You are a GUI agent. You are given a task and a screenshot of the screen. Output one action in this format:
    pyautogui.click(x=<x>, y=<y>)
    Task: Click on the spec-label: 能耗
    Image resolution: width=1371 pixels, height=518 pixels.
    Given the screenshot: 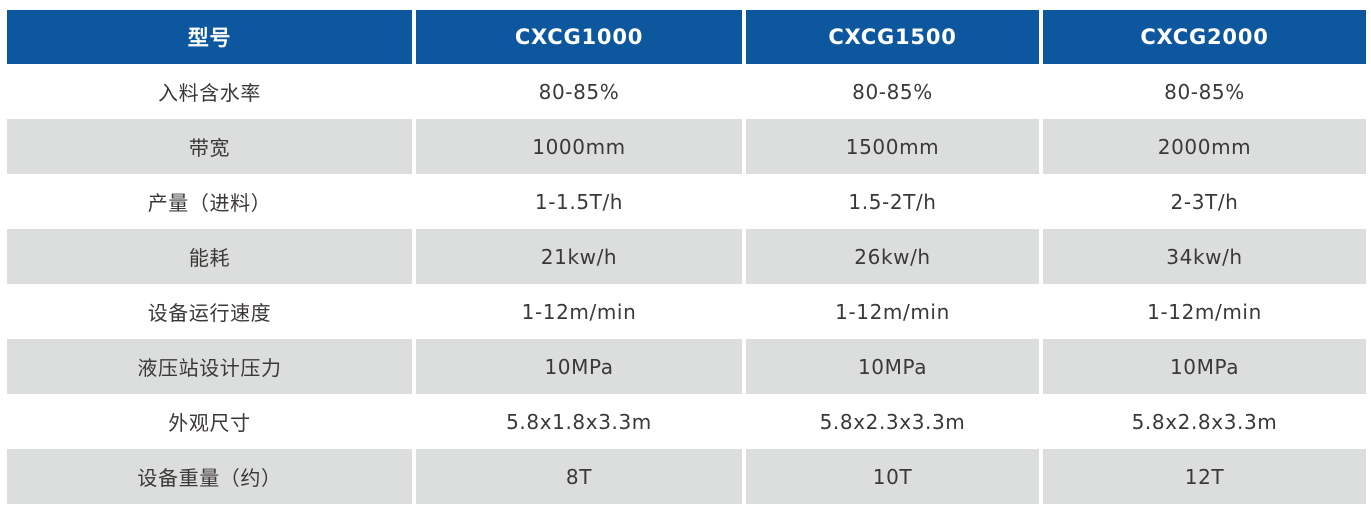 What is the action you would take?
    pyautogui.click(x=209, y=256)
    